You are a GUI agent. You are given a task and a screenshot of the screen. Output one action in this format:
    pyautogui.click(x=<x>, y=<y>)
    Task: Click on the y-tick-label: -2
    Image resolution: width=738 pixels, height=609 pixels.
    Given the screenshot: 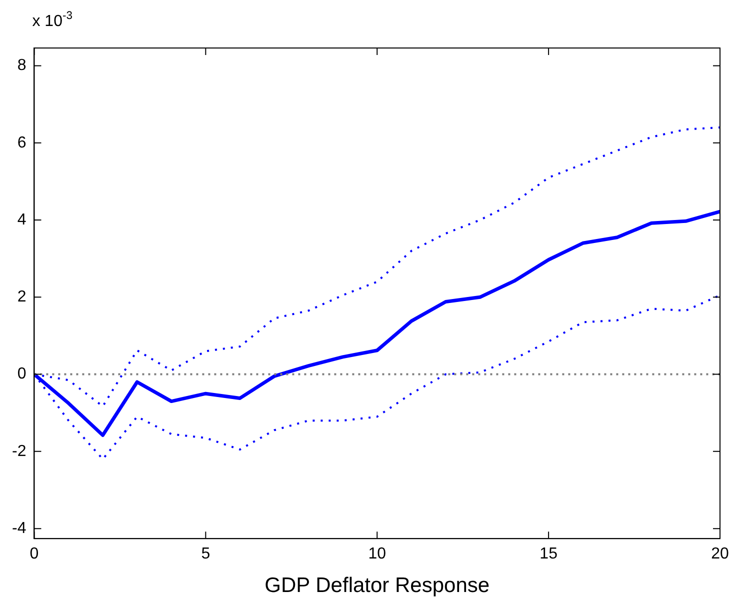 What is the action you would take?
    pyautogui.click(x=19, y=451)
    